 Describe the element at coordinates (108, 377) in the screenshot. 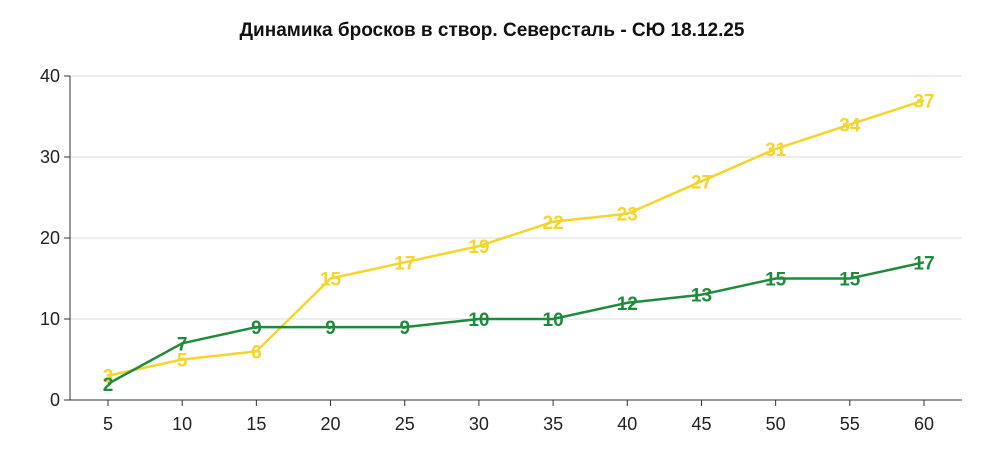

I see `data-label-s0-0: 3` at that location.